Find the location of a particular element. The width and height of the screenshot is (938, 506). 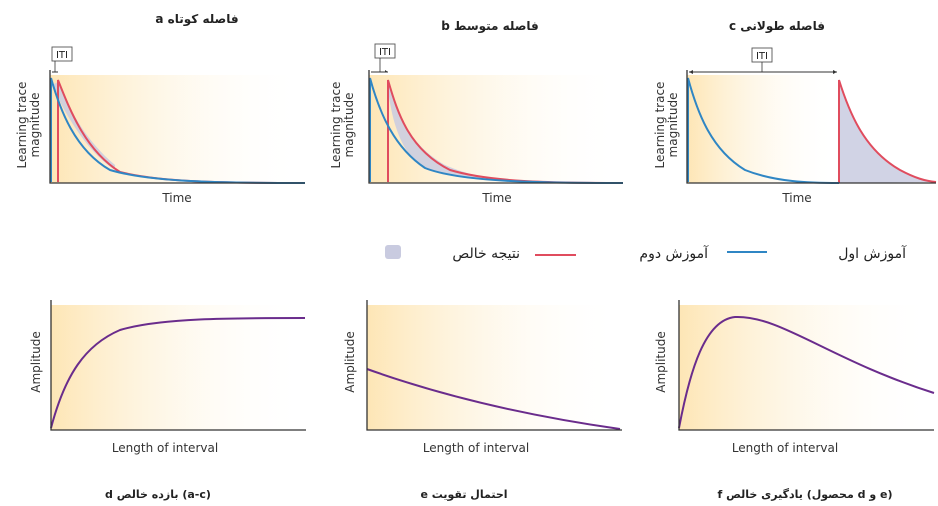

panel-e-caption: e احتمال تقویت is located at coordinates (463, 494).